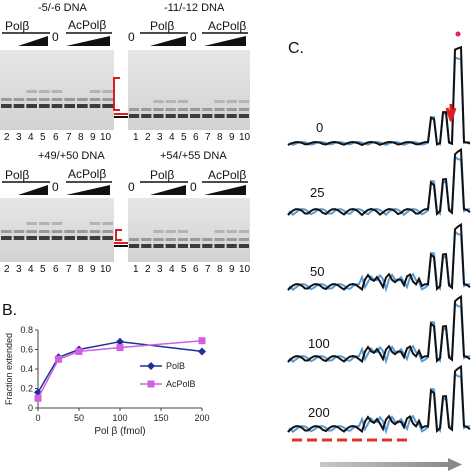 This screenshot has width=474, height=474. What do you see at coordinates (458, 34) in the screenshot?
I see `peak-star-marker` at bounding box center [458, 34].